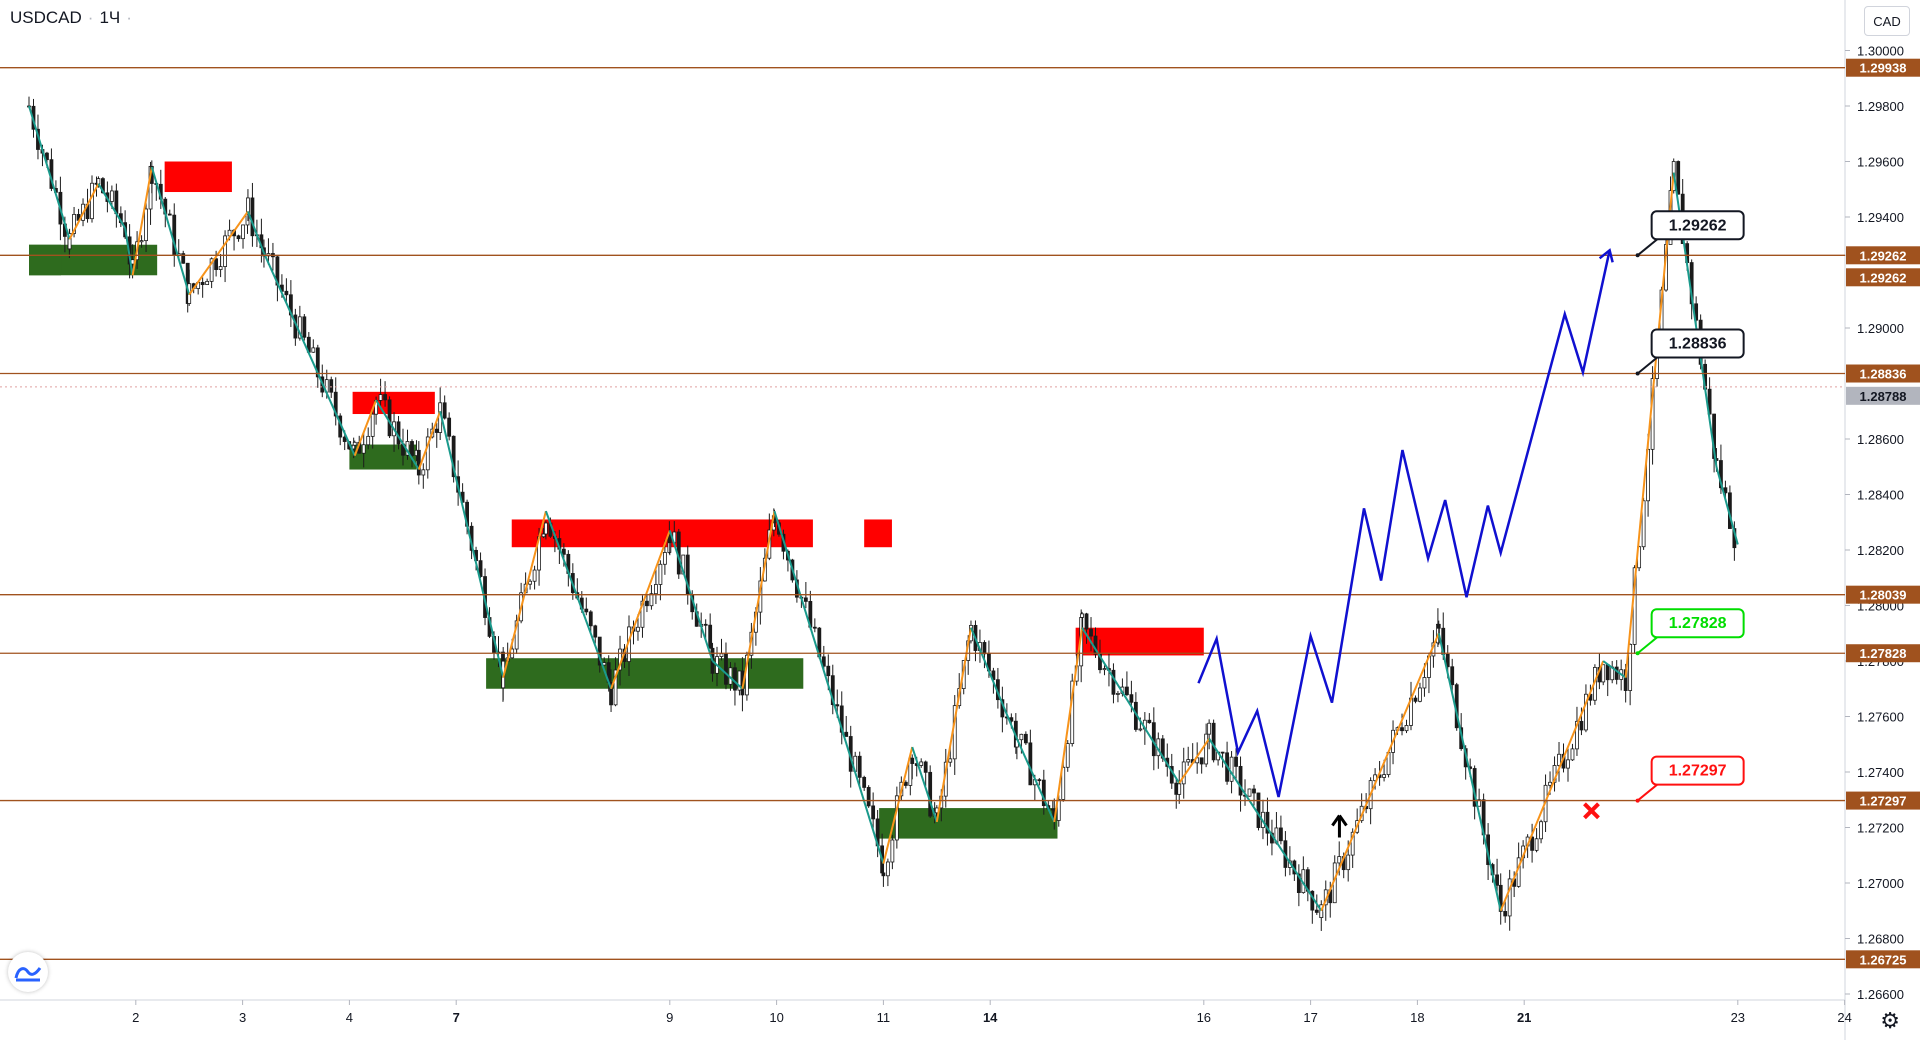 This screenshot has height=1040, width=1920. Describe the element at coordinates (1880, 51) in the screenshot. I see `price-tick-label: 1.30000` at that location.